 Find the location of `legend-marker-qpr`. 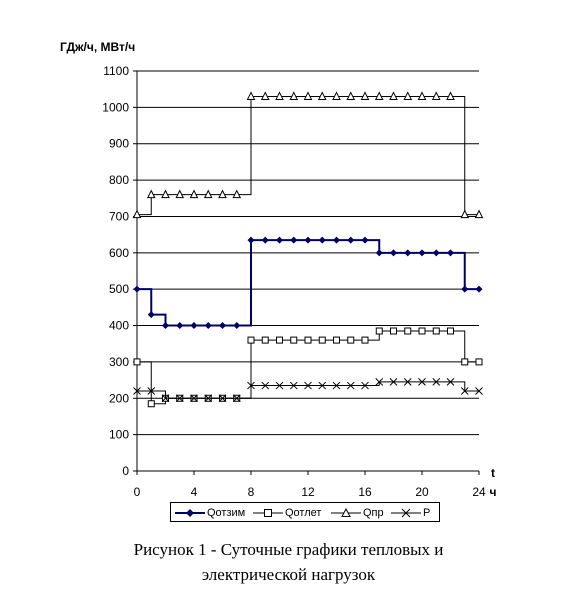

legend-marker-qpr is located at coordinates (346, 512).